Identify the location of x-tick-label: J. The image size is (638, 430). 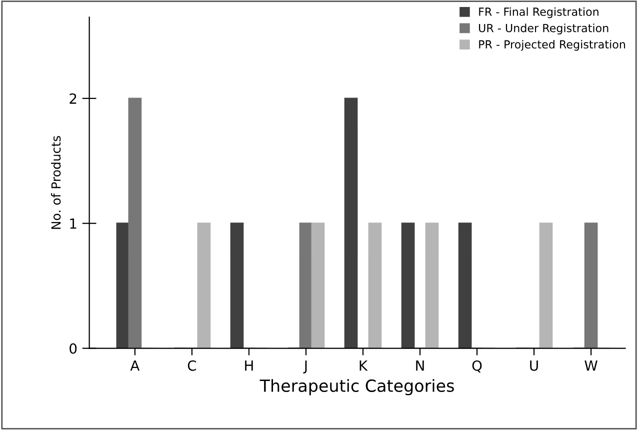
(305, 367).